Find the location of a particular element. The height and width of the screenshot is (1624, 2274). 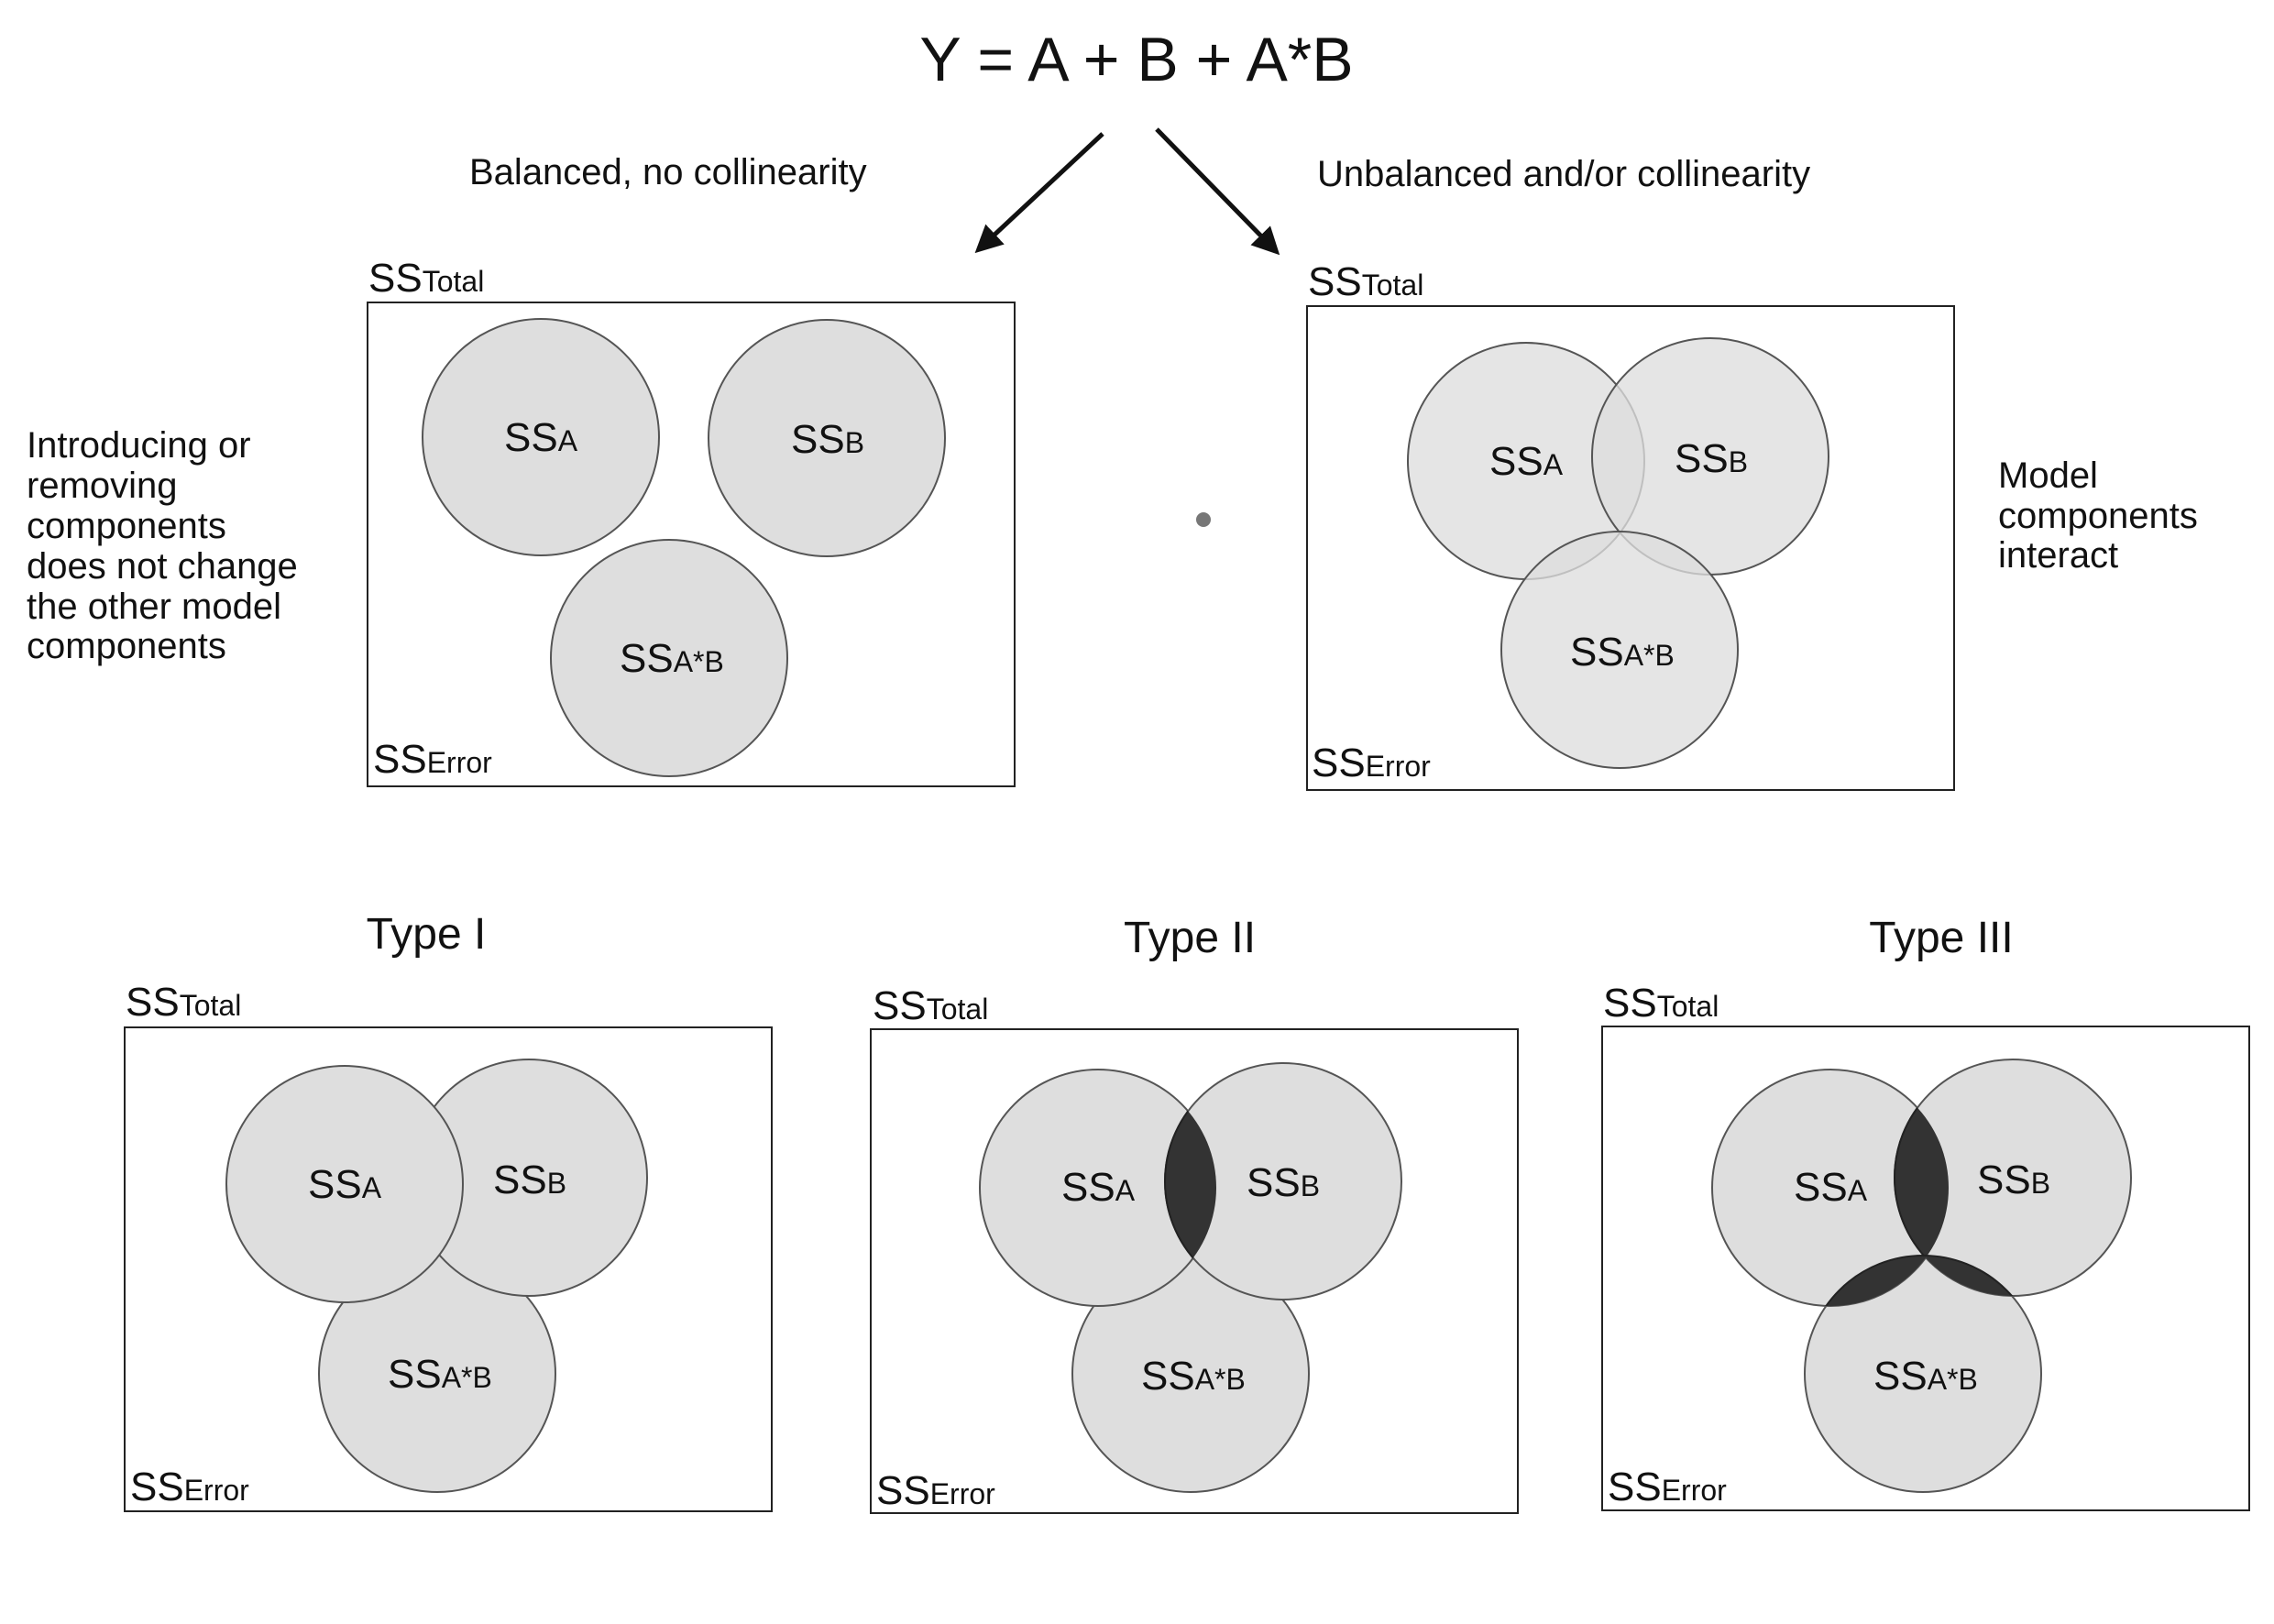

panel-balanced: SSTotal SSA SSB SSA*B SSError is located at coordinates (691, 521).